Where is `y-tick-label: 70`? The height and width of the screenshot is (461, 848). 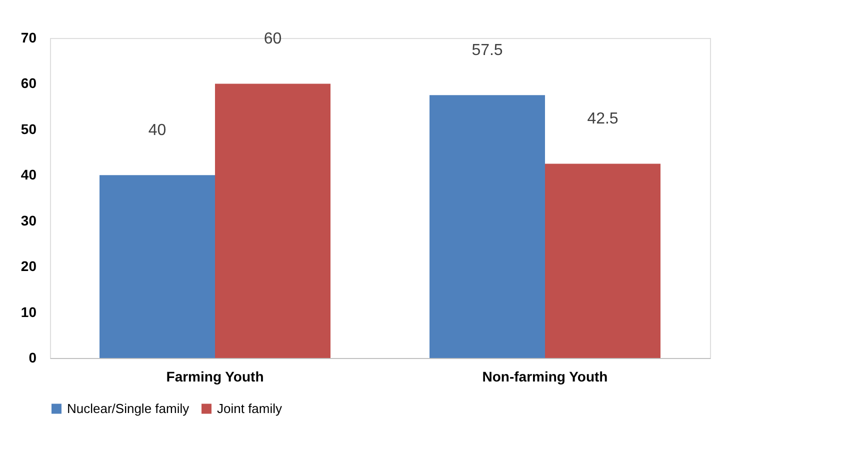 y-tick-label: 70 is located at coordinates (28, 38).